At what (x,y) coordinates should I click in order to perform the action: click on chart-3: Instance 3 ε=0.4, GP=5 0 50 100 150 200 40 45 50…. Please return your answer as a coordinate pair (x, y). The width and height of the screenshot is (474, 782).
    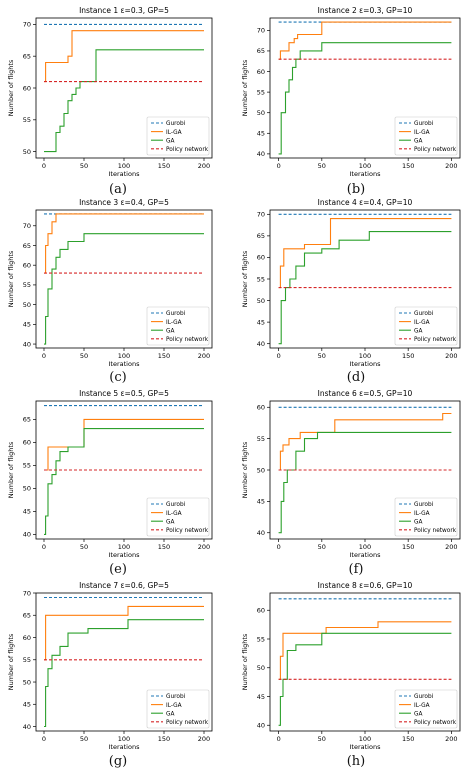
    Looking at the image, I should click on (110, 283).